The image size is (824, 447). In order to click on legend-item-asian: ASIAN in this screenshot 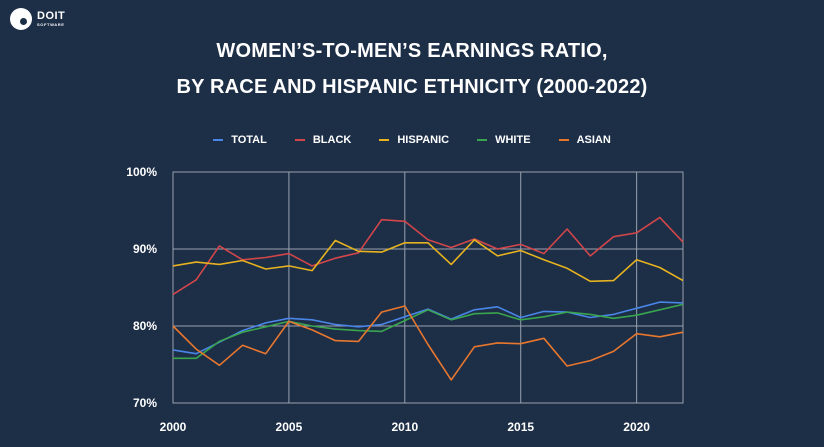, I will do `click(584, 140)`.